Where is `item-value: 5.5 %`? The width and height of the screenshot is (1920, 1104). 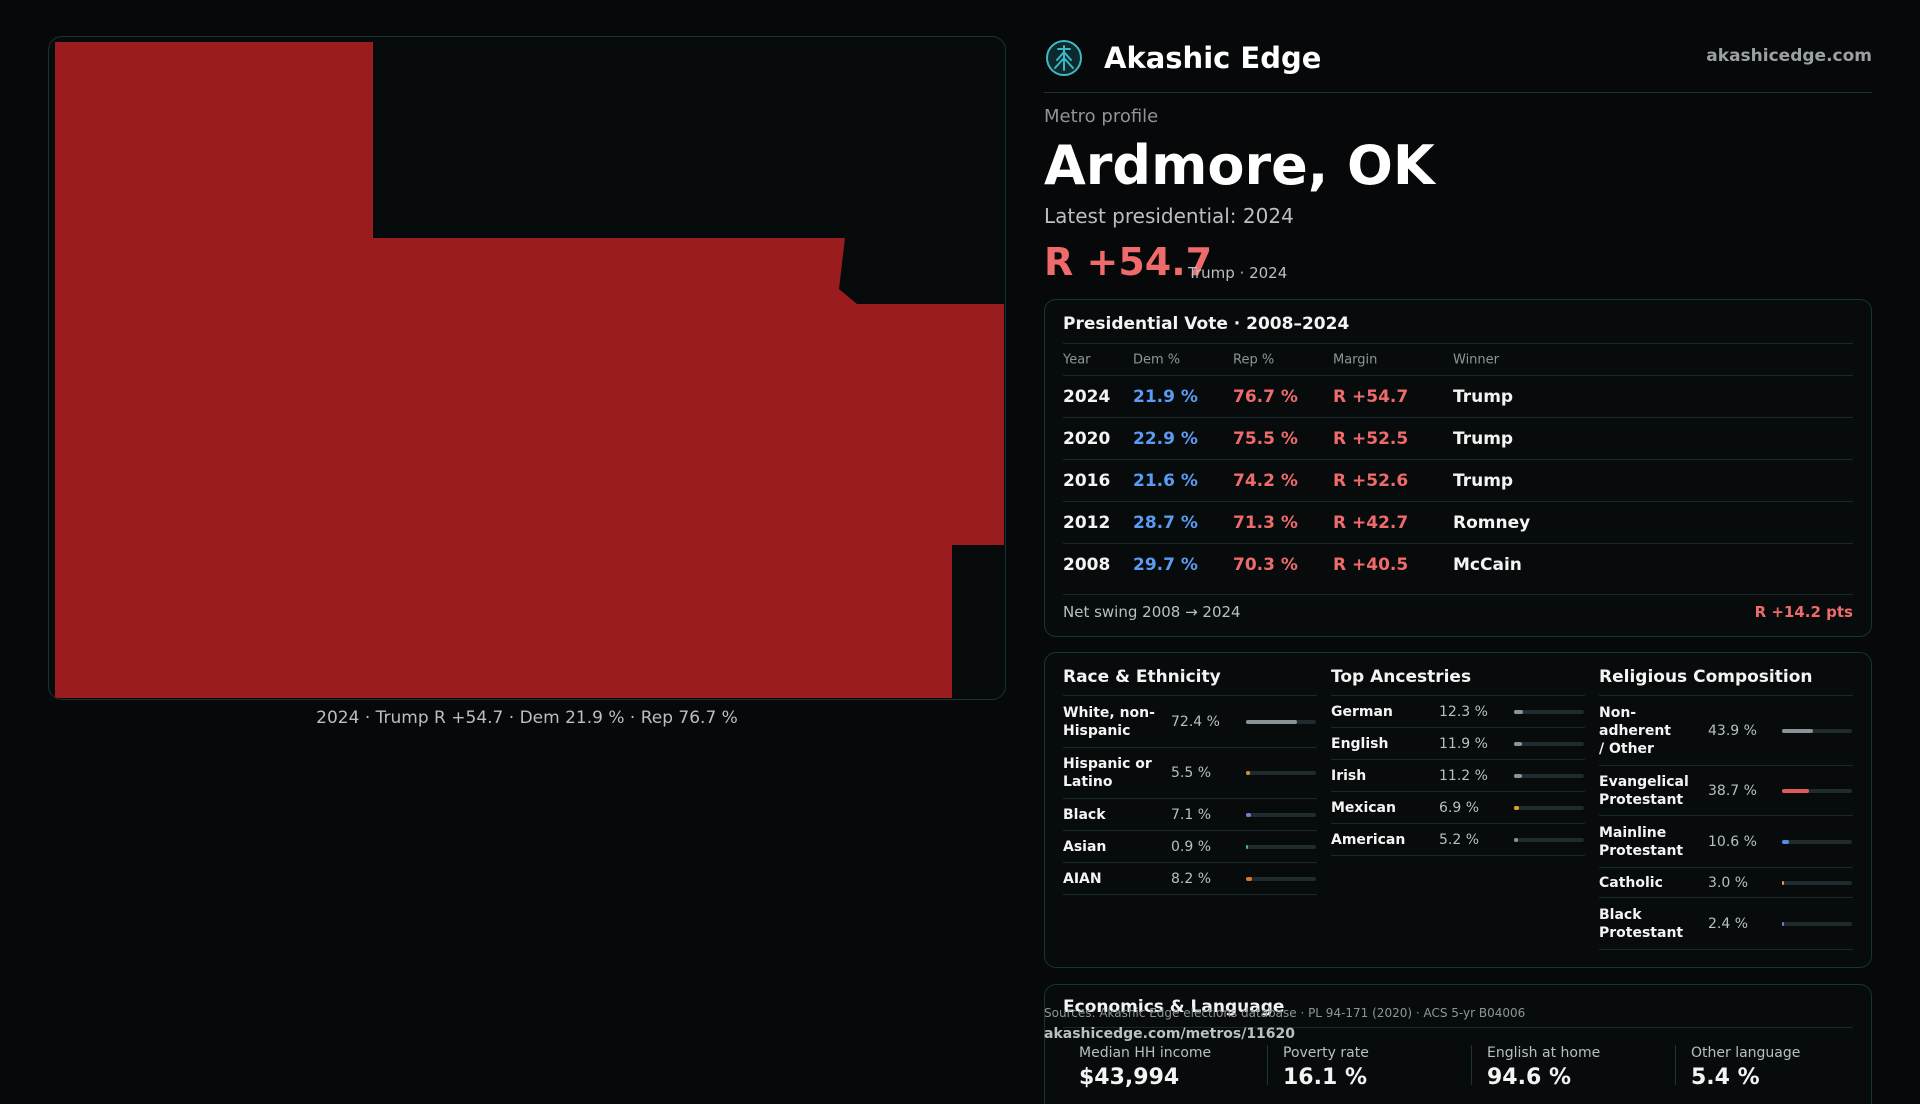 item-value: 5.5 % is located at coordinates (1191, 773).